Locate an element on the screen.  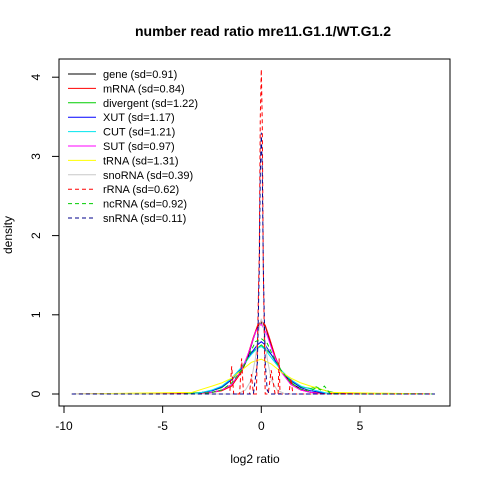
x-tick-label: -10 is located at coordinates (64, 426).